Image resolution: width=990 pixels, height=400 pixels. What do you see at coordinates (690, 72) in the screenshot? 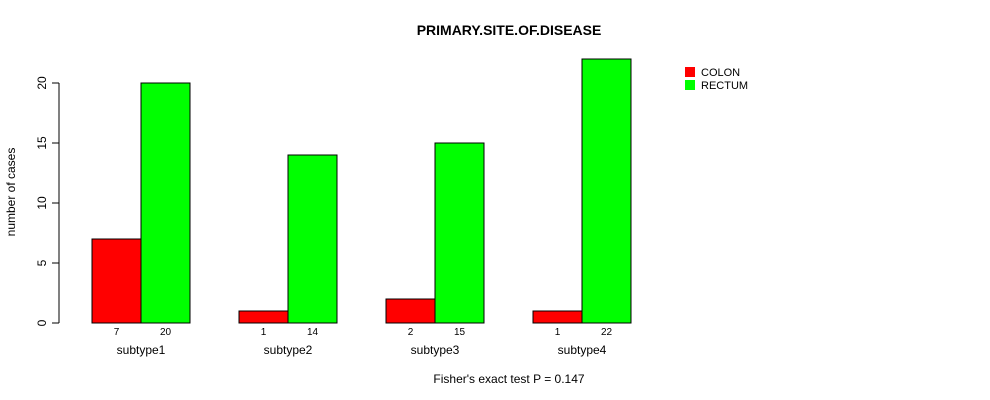
I see `legend-swatch-colon` at bounding box center [690, 72].